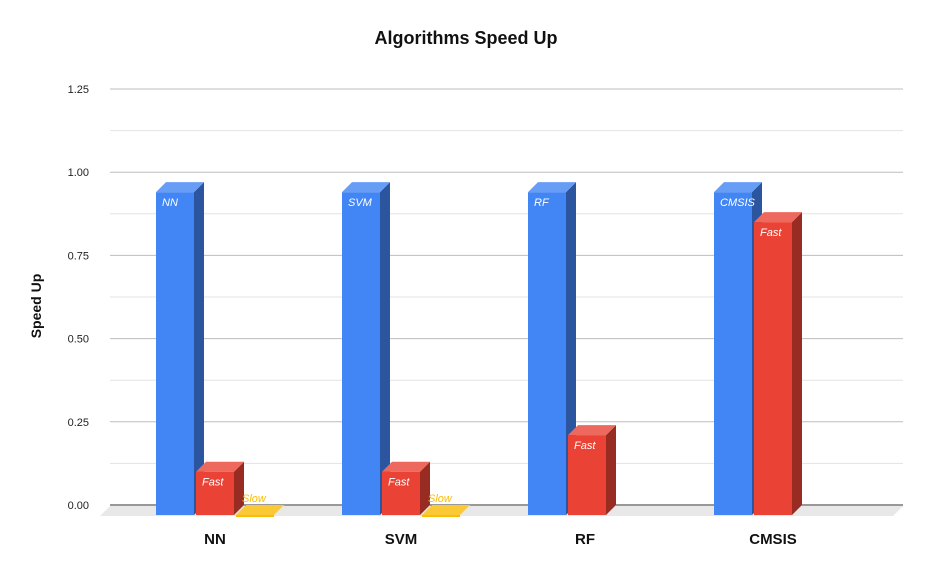 The image size is (932, 576). What do you see at coordinates (585, 539) in the screenshot?
I see `x-tick-label: RF` at bounding box center [585, 539].